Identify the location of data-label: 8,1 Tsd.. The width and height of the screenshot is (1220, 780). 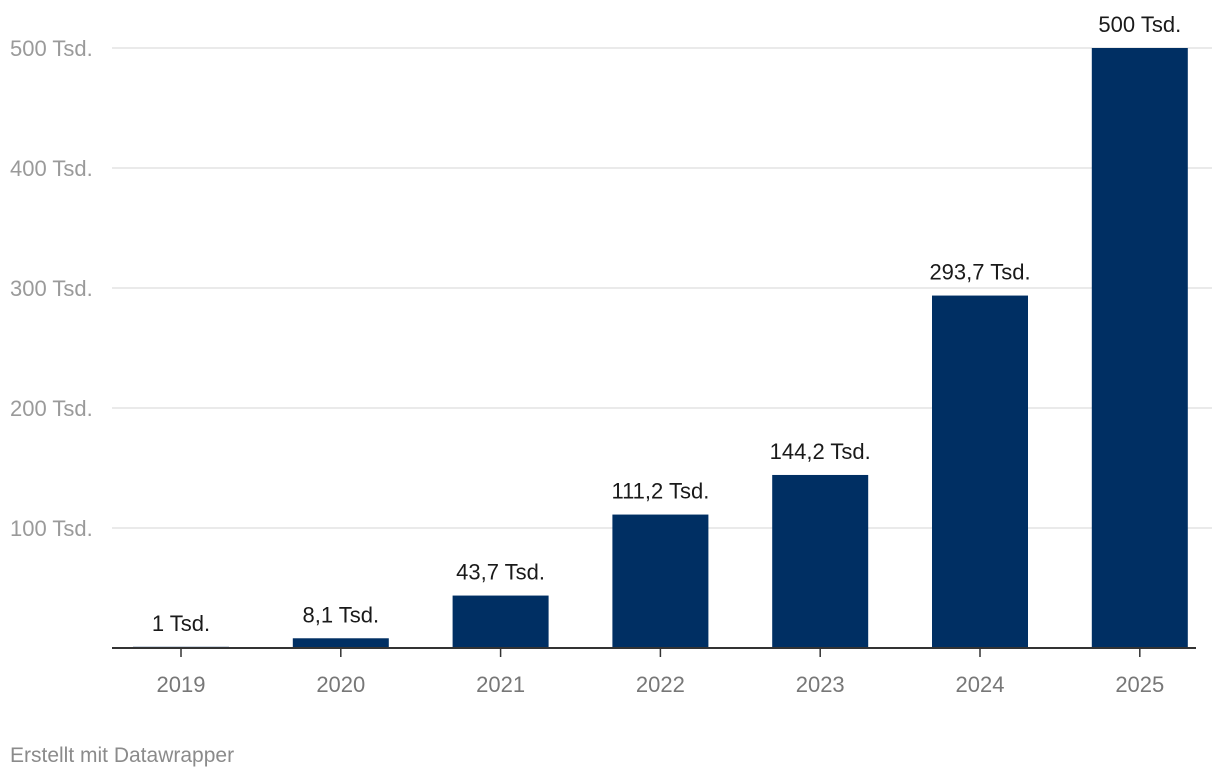
(340, 614).